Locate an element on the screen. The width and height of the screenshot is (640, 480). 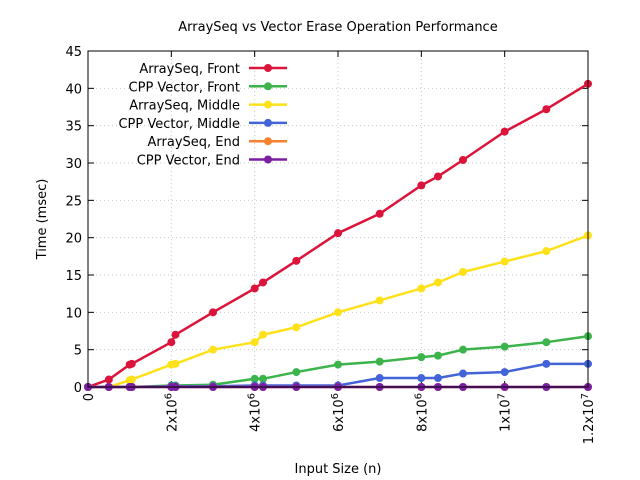
x-tick-label: 6x106 is located at coordinates (338, 412).